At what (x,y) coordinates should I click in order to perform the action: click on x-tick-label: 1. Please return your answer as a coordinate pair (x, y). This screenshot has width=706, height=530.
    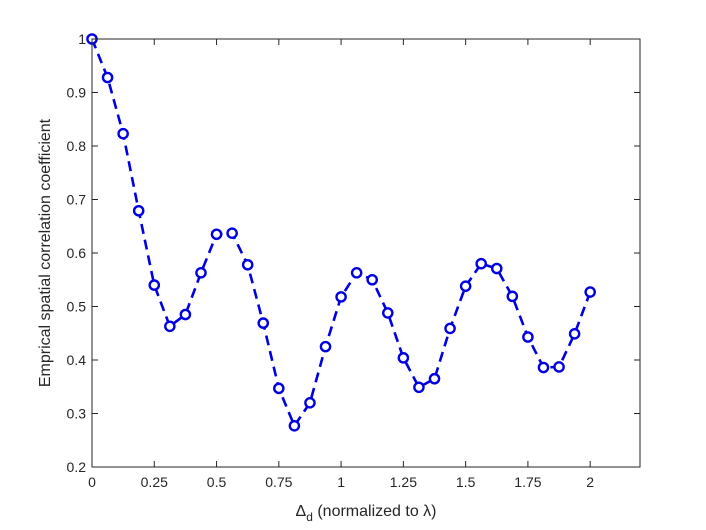
    Looking at the image, I should click on (341, 482).